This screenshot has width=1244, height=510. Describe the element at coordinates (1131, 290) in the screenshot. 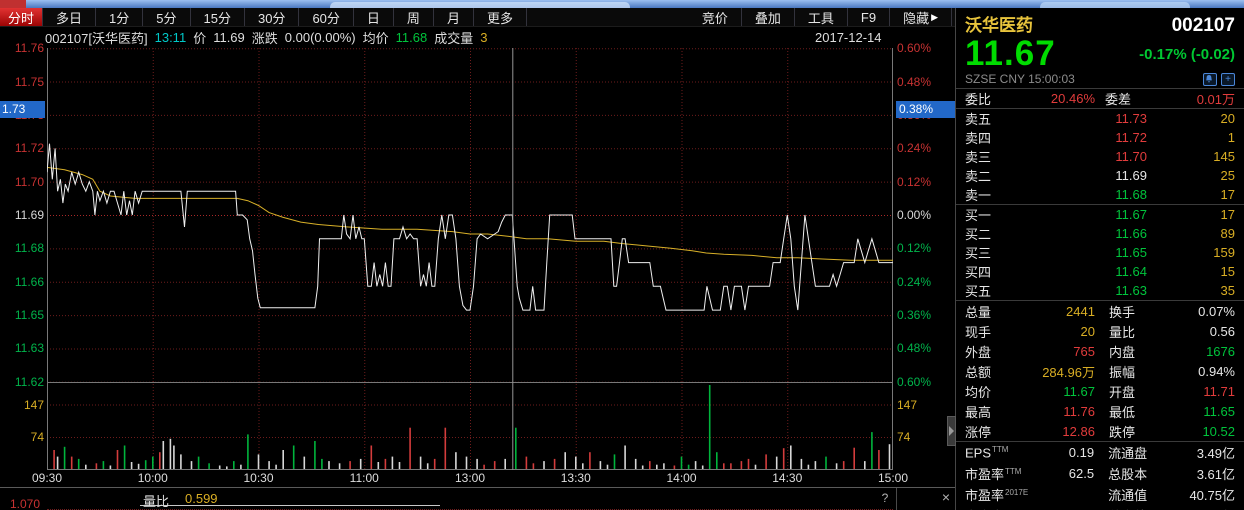

I see `buy-price: 11.63` at that location.